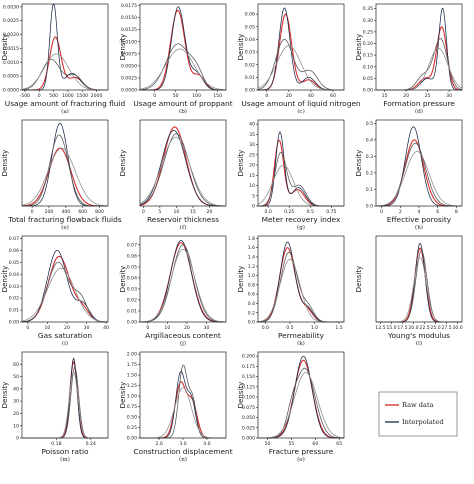  Describe the element at coordinates (311, 96) in the screenshot. I see `x-tick-label: 40` at that location.